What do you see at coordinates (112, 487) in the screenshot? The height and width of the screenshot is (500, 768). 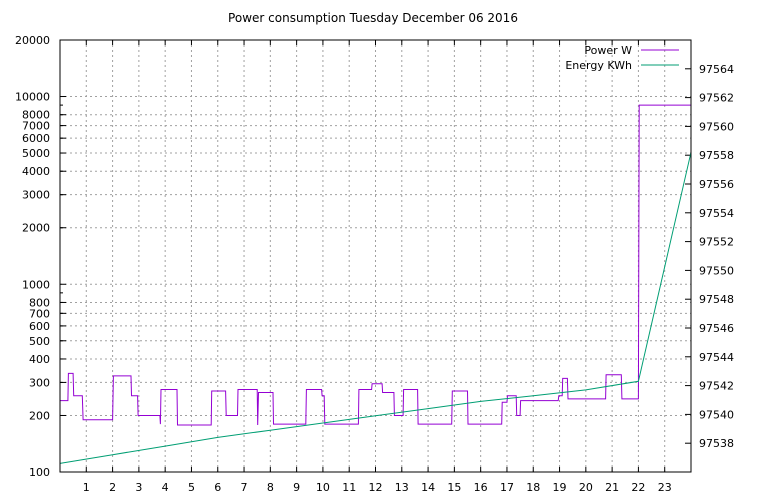 I see `x-tick-label: 2` at bounding box center [112, 487].